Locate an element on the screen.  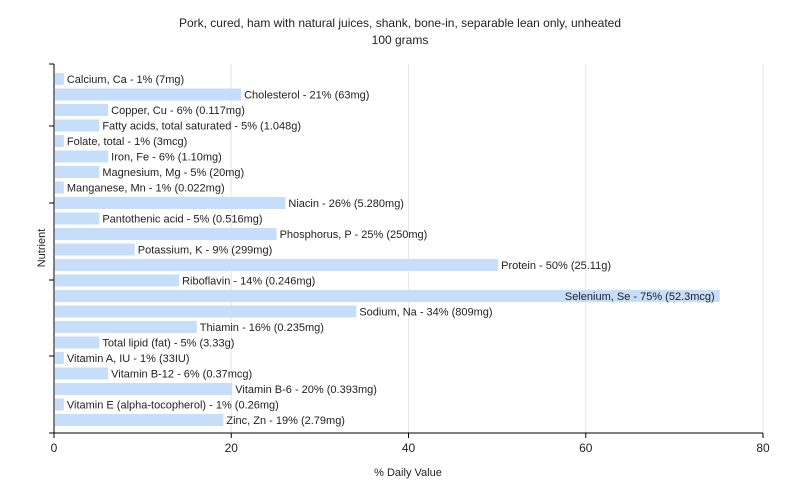
x-tick-label: 80 is located at coordinates (763, 448).